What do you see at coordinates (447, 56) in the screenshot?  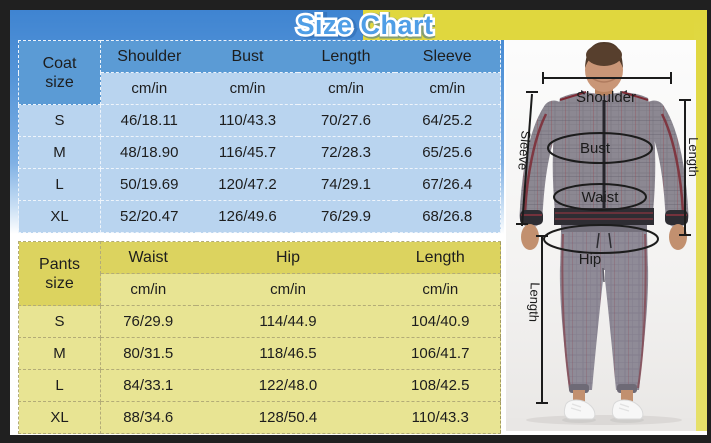 I see `column-header-sleeve: Sleeve` at bounding box center [447, 56].